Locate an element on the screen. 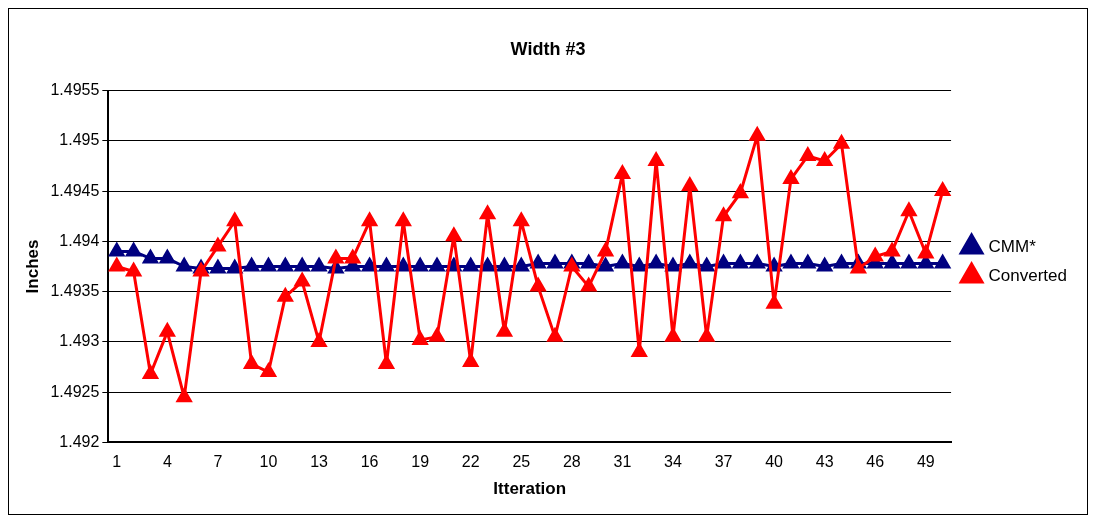  y-tick-label: 1.492 is located at coordinates (79, 441).